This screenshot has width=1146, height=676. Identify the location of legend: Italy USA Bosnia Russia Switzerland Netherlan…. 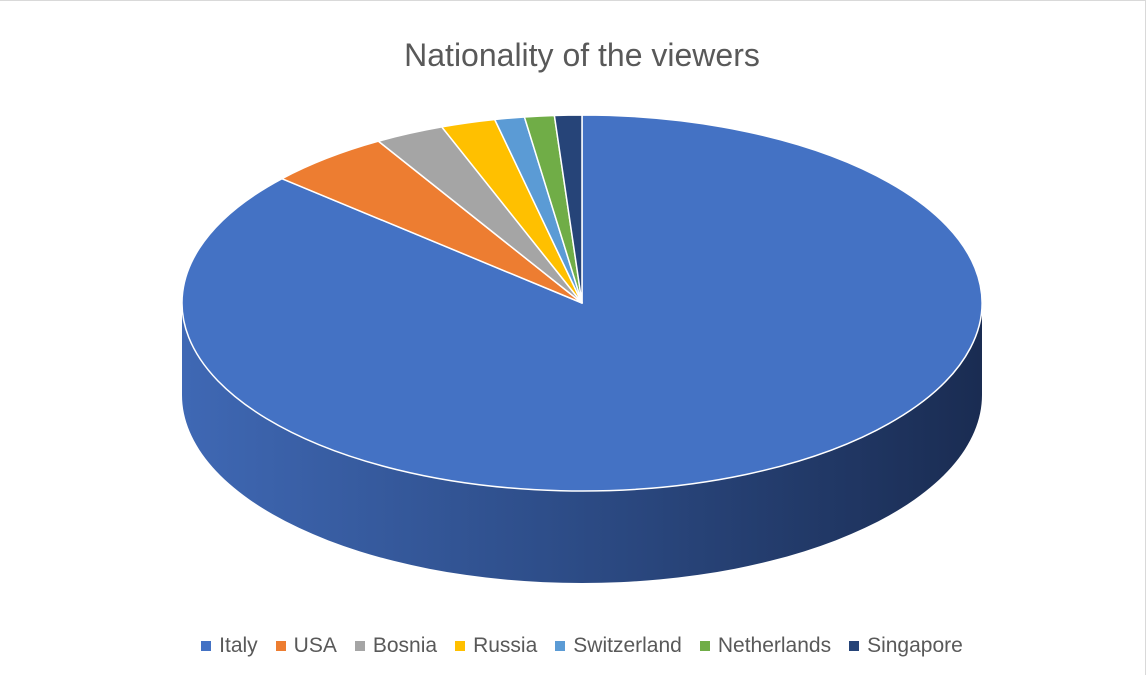
(573, 646).